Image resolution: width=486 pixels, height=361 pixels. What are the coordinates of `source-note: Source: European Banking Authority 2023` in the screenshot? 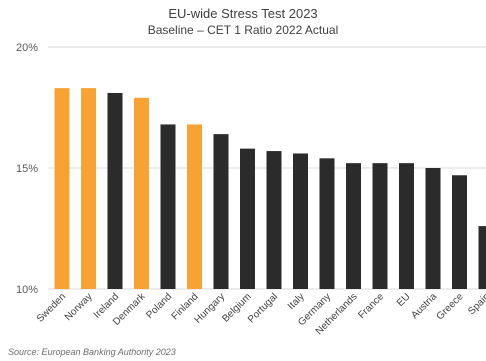 It's located at (92, 352).